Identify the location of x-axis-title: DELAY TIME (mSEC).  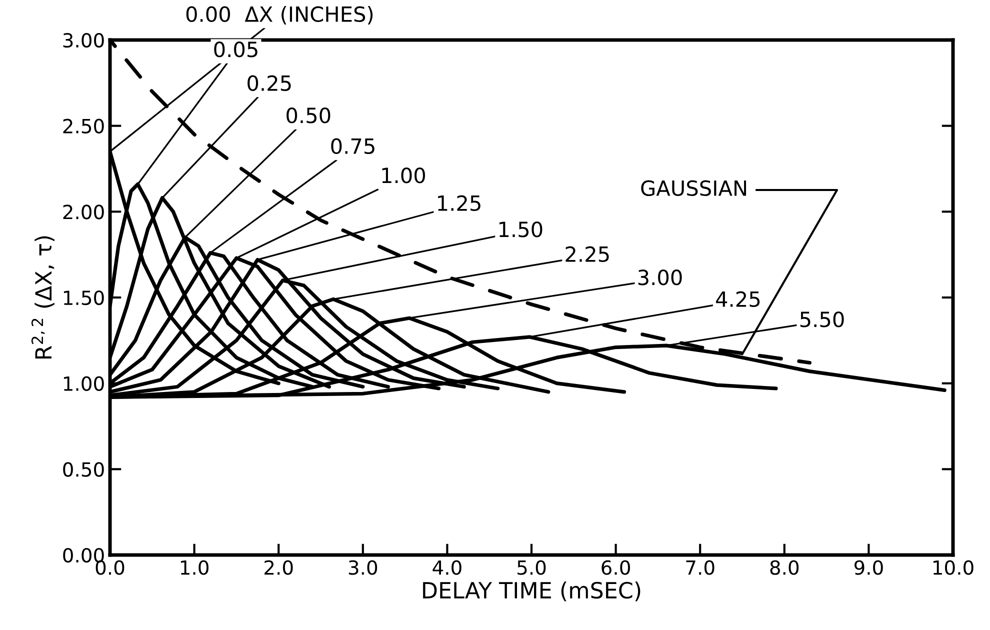
(531, 591).